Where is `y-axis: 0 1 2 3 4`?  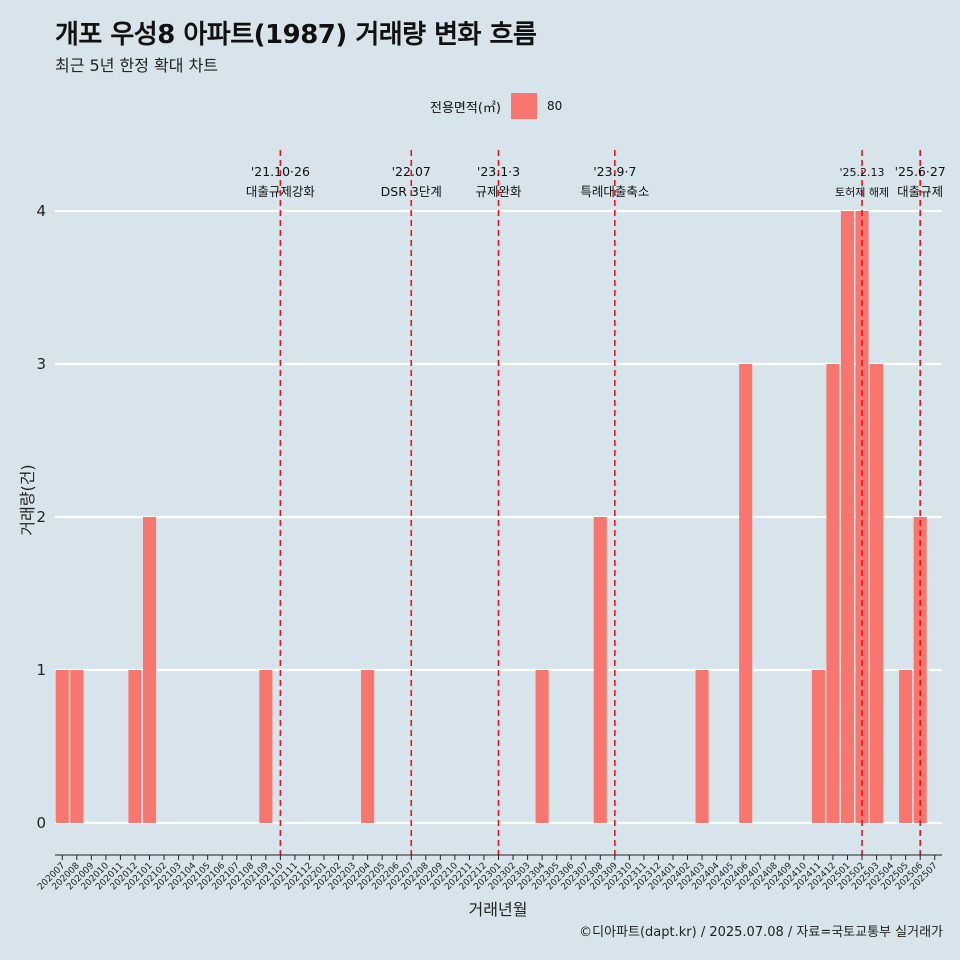 y-axis: 0 1 2 3 4 is located at coordinates (41, 517).